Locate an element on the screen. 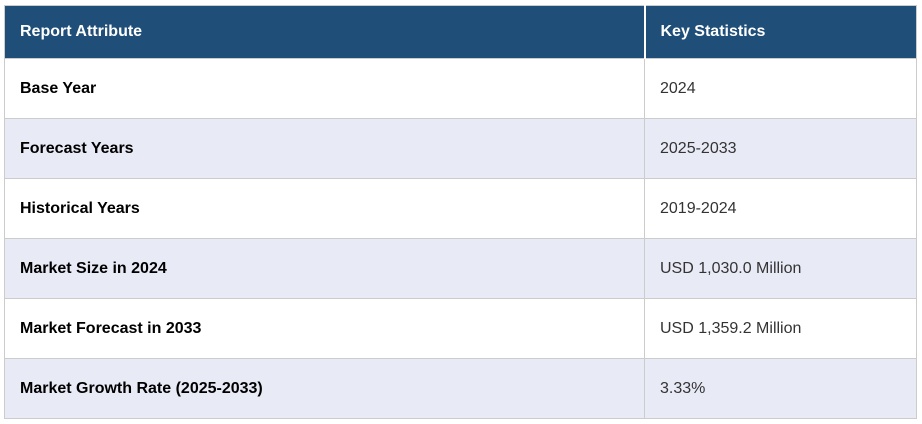 The image size is (922, 424). table-row: Market Growth Rate (2025-2033) 3.33% is located at coordinates (460, 388).